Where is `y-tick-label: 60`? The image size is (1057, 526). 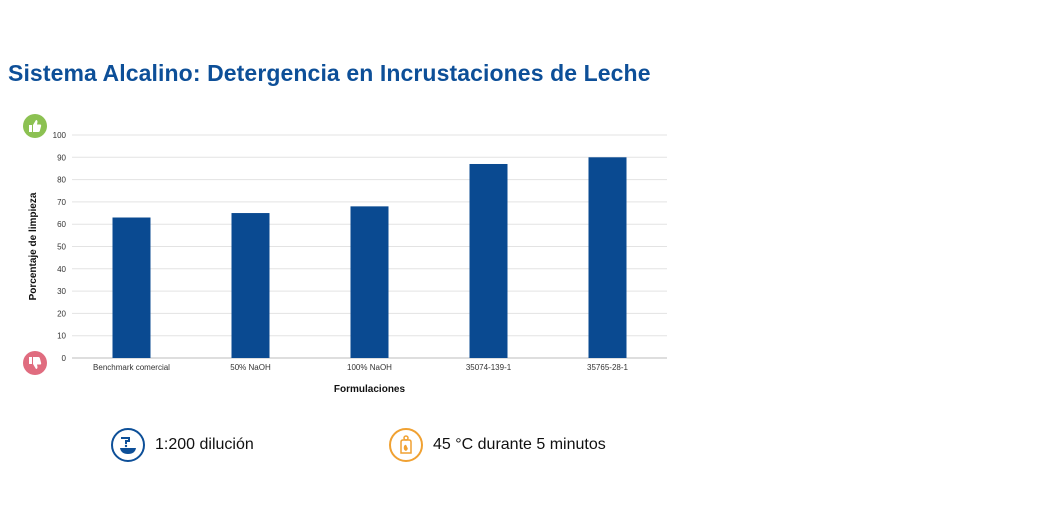
y-tick-label: 60 is located at coordinates (61, 224).